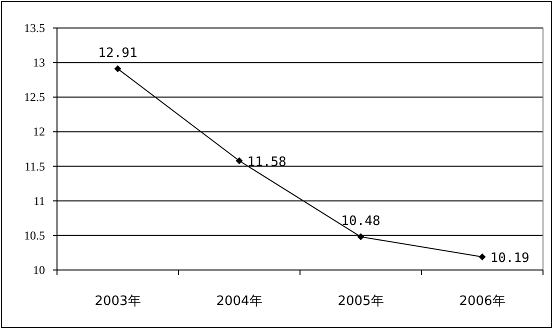 This screenshot has width=553, height=330. Describe the element at coordinates (34, 28) in the screenshot. I see `y-tick-label: 13.5` at that location.